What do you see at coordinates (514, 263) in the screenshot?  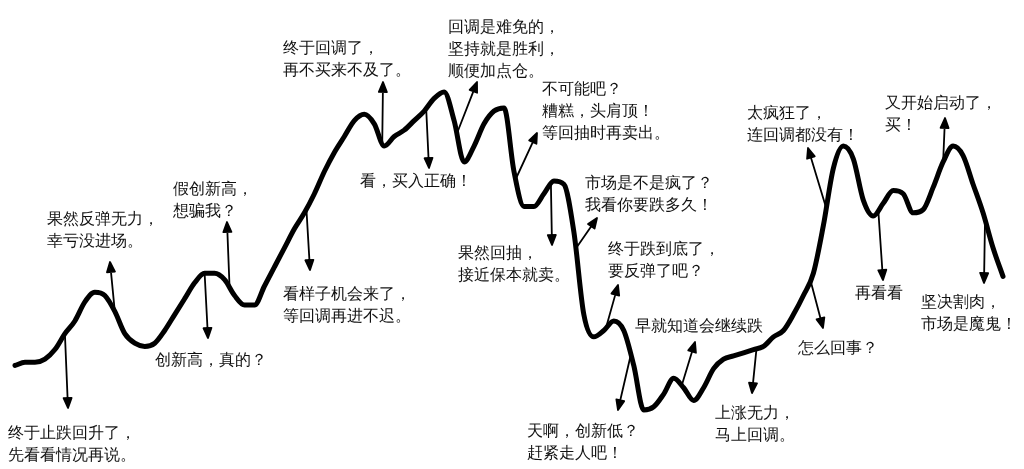 I see `annotation: 果然回抽，接近保本就卖。` at bounding box center [514, 263].